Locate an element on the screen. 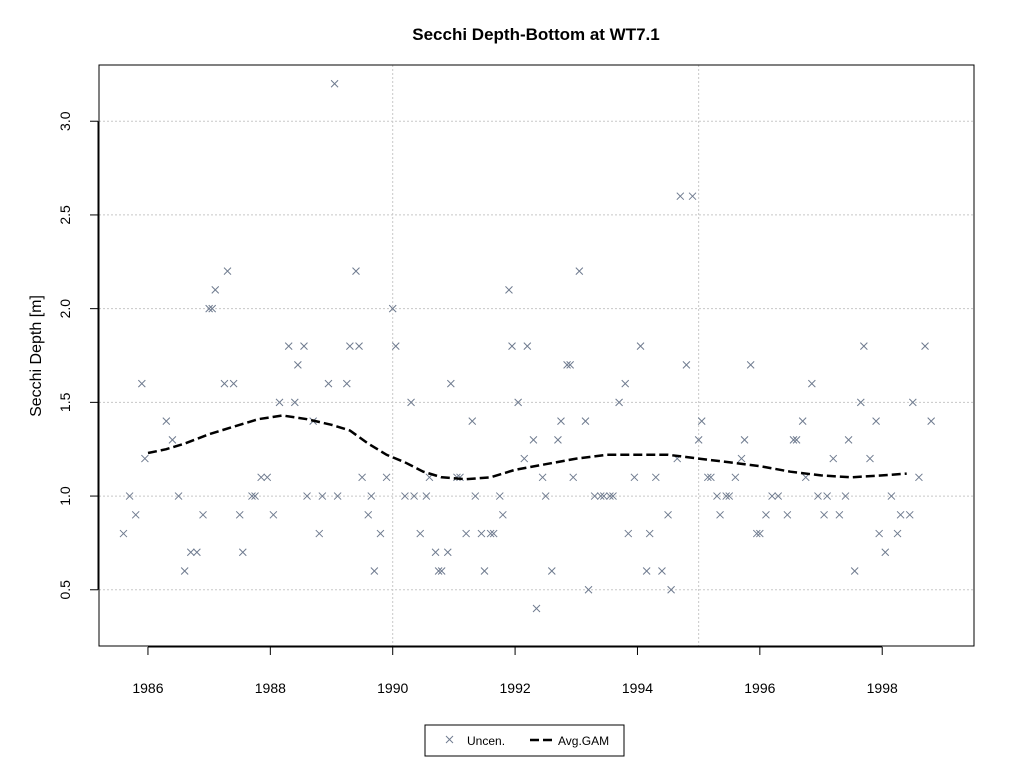 The width and height of the screenshot is (1024, 768). legend-marker-x is located at coordinates (449, 739).